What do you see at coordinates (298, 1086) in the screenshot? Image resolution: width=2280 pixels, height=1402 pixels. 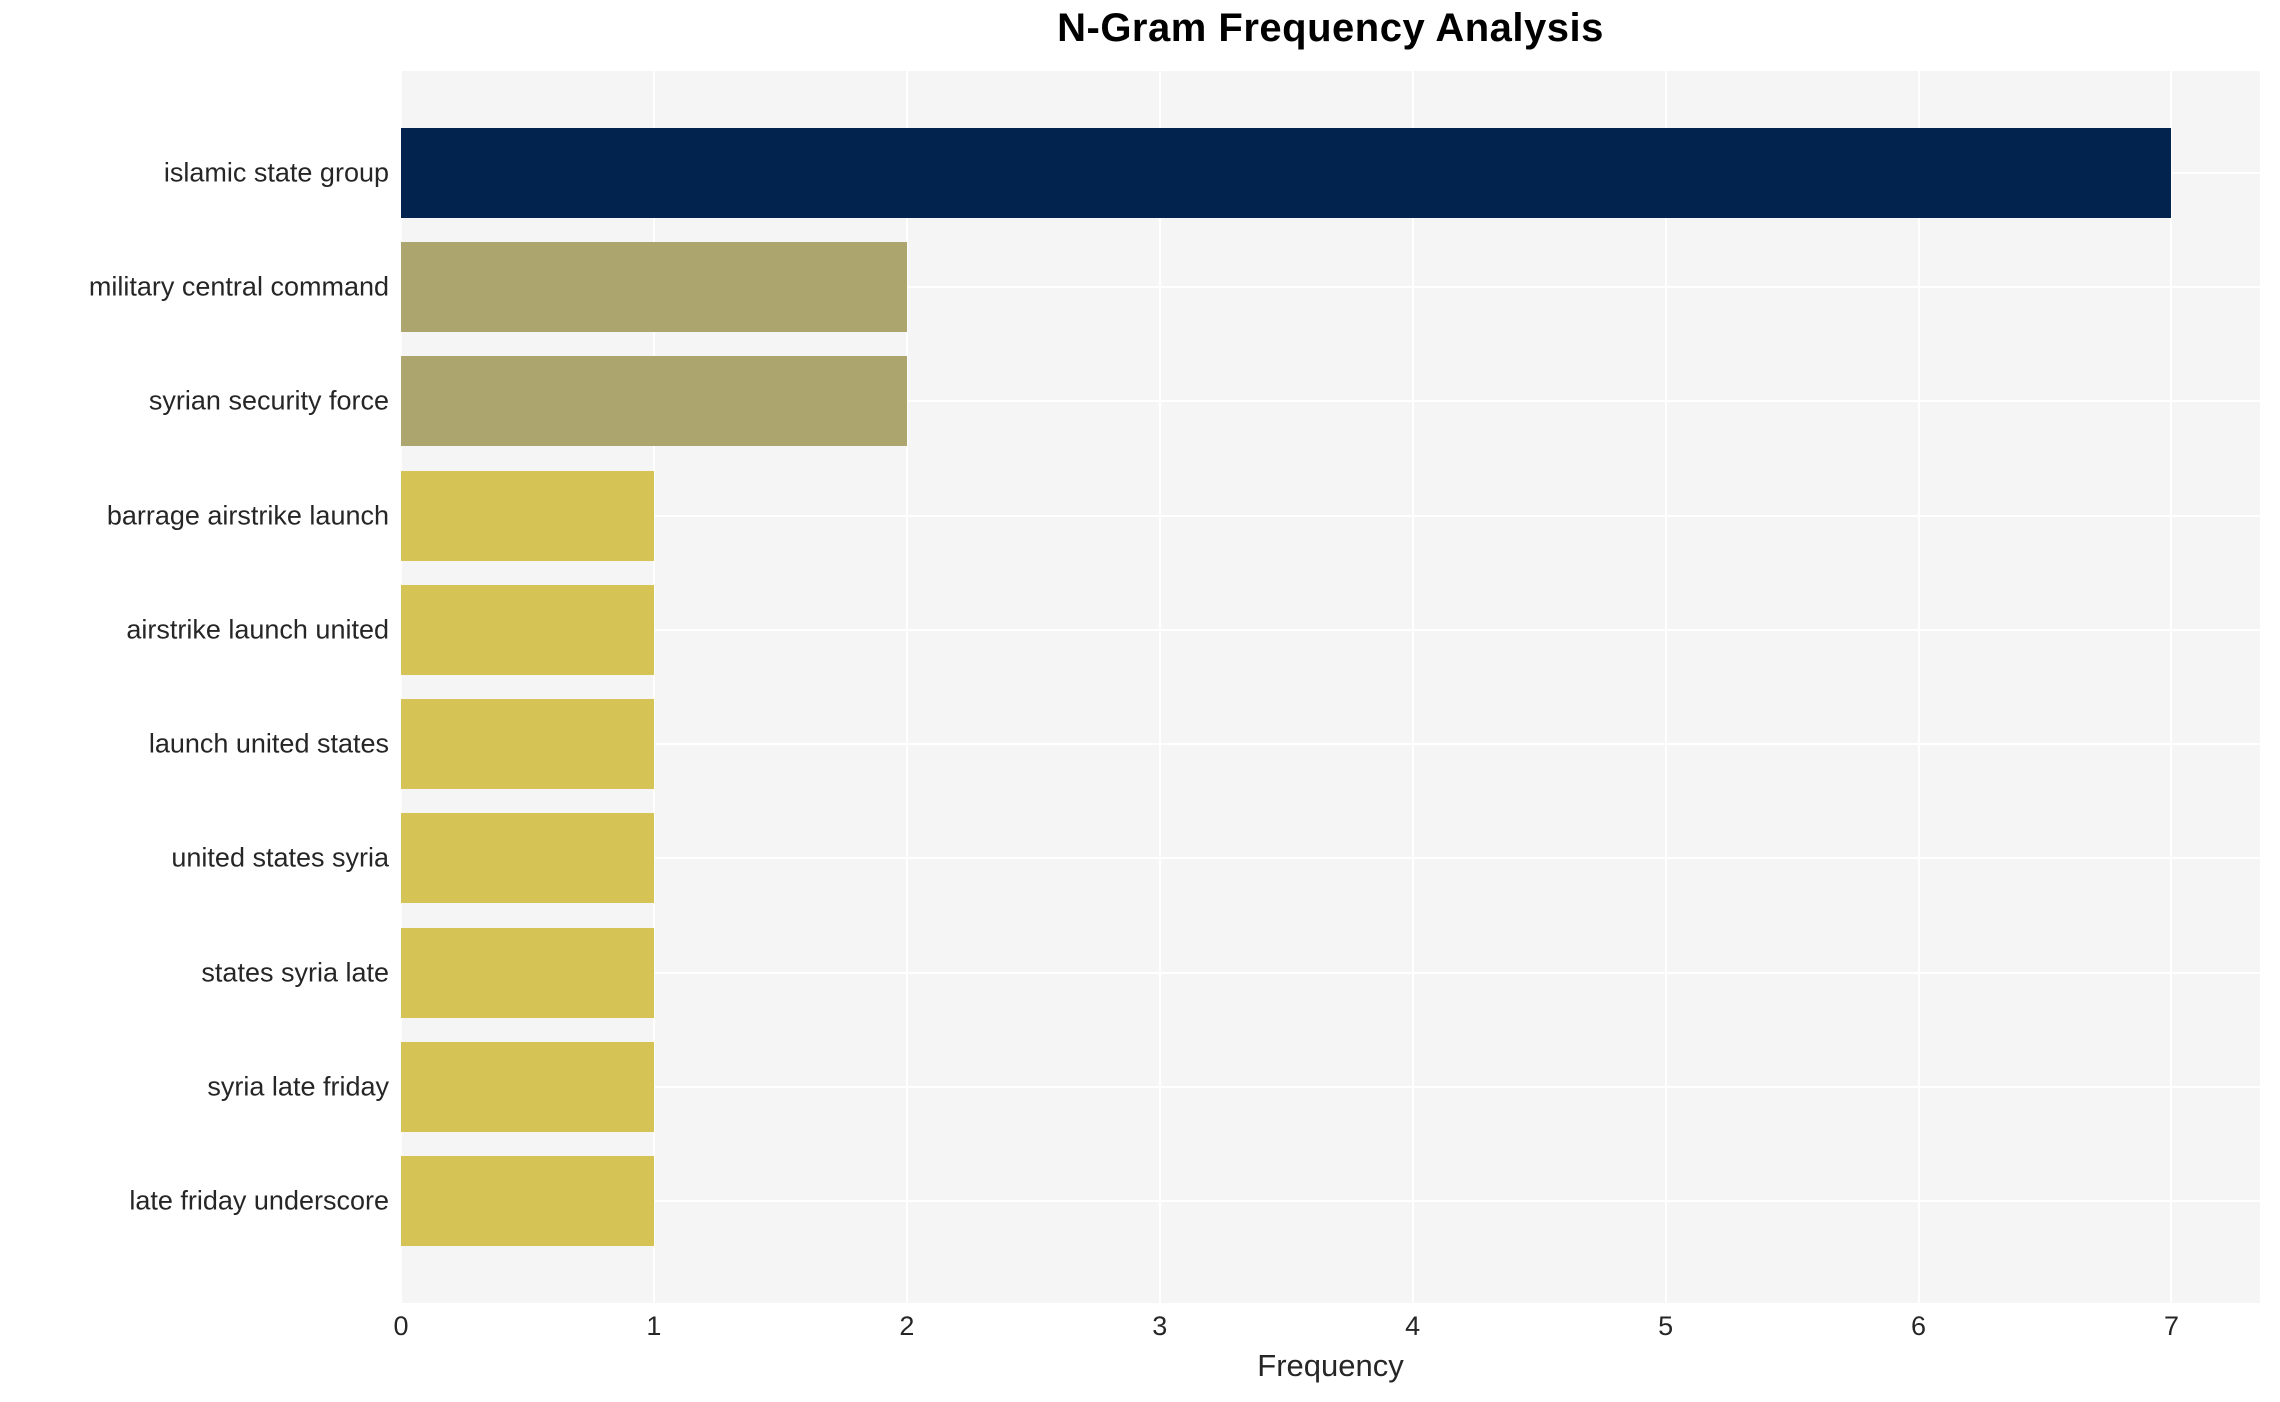 I see `y-tick-label: syria late friday` at bounding box center [298, 1086].